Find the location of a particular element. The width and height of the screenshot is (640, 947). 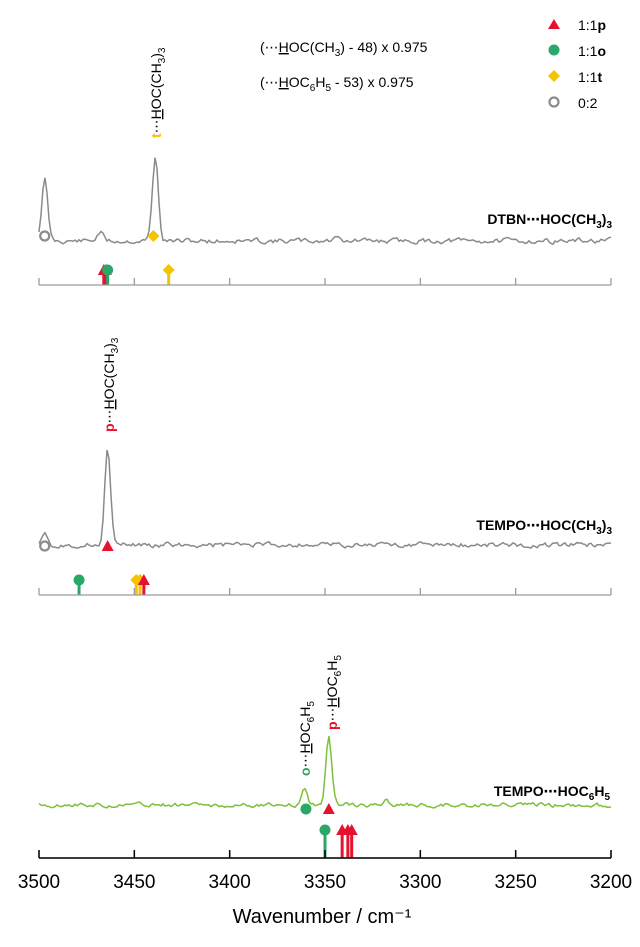

svg-text: TEMPO⋯HOC(CH3)3 is located at coordinates (544, 527).